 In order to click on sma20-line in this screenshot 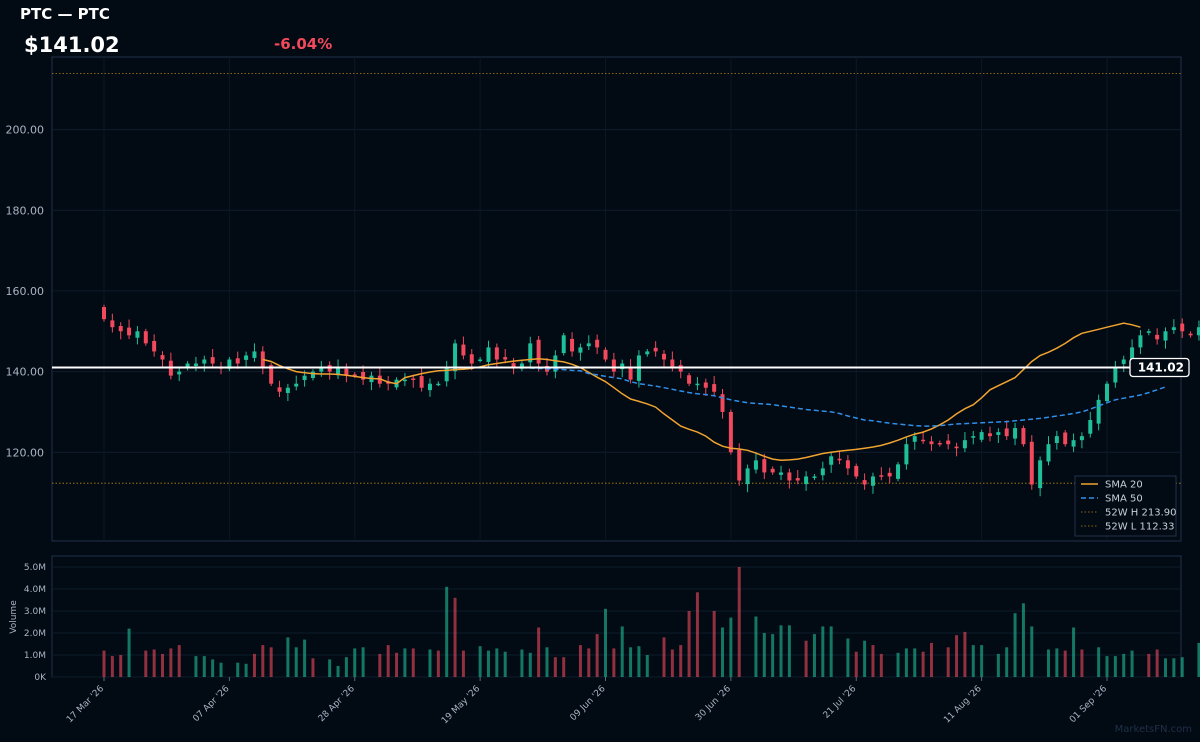, I will do `click(701, 392)`.